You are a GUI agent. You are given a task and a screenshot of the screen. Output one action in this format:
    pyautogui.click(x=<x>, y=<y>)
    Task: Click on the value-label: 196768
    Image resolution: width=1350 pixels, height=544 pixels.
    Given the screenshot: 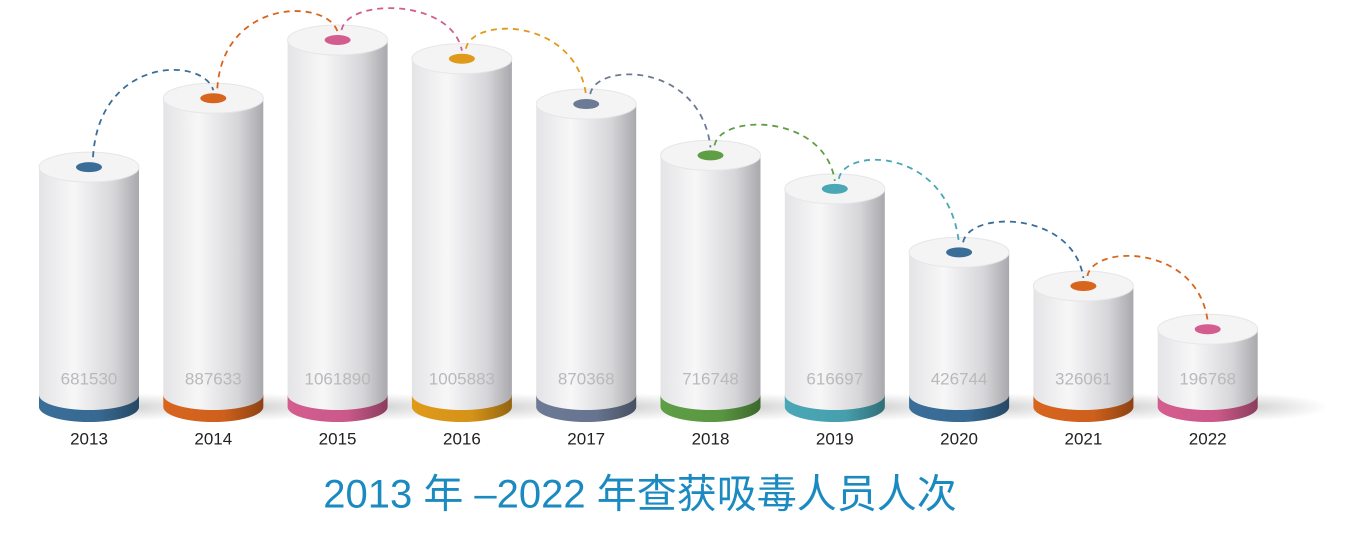 What is the action you would take?
    pyautogui.click(x=1207, y=378)
    